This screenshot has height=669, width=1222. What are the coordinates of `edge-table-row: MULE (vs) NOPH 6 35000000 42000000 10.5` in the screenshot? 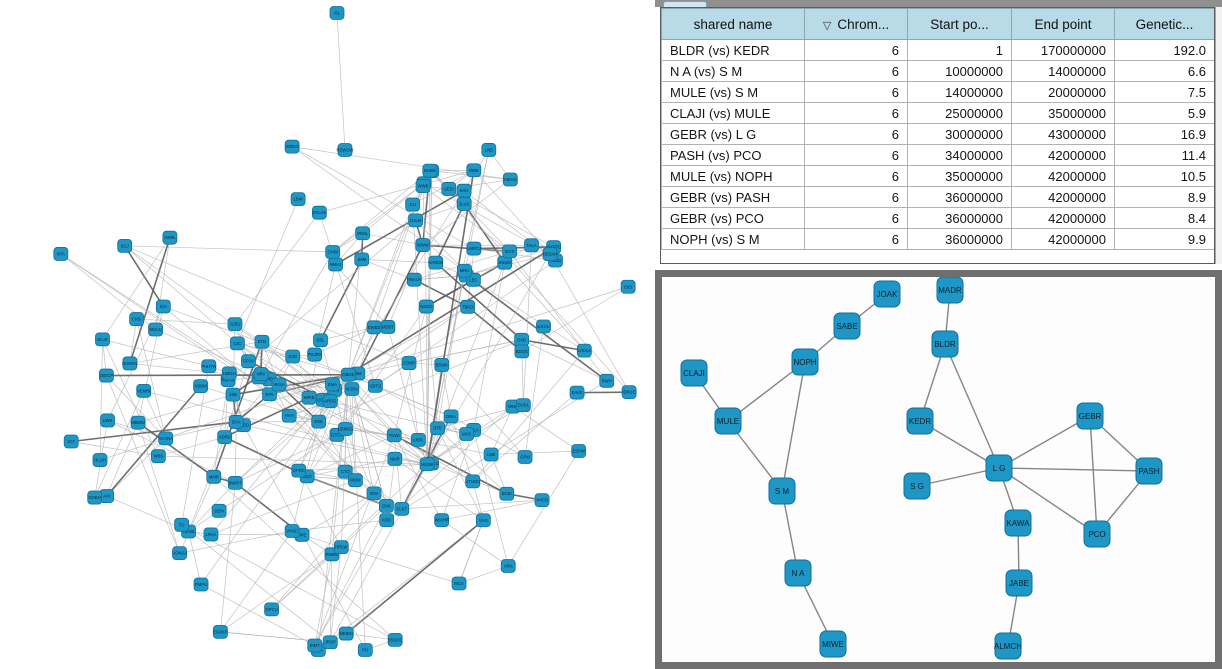 It's located at (937, 176).